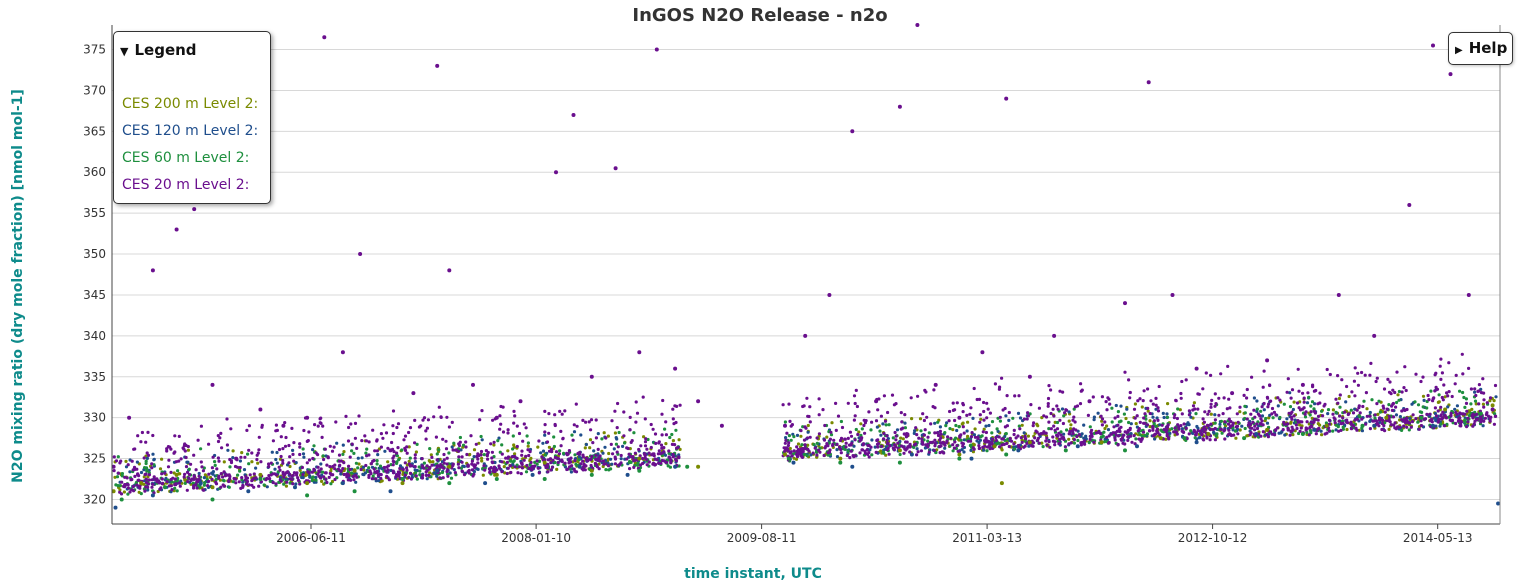 This screenshot has height=587, width=1520. I want to click on legend-item: CES 200 m Level 2:, so click(190, 104).